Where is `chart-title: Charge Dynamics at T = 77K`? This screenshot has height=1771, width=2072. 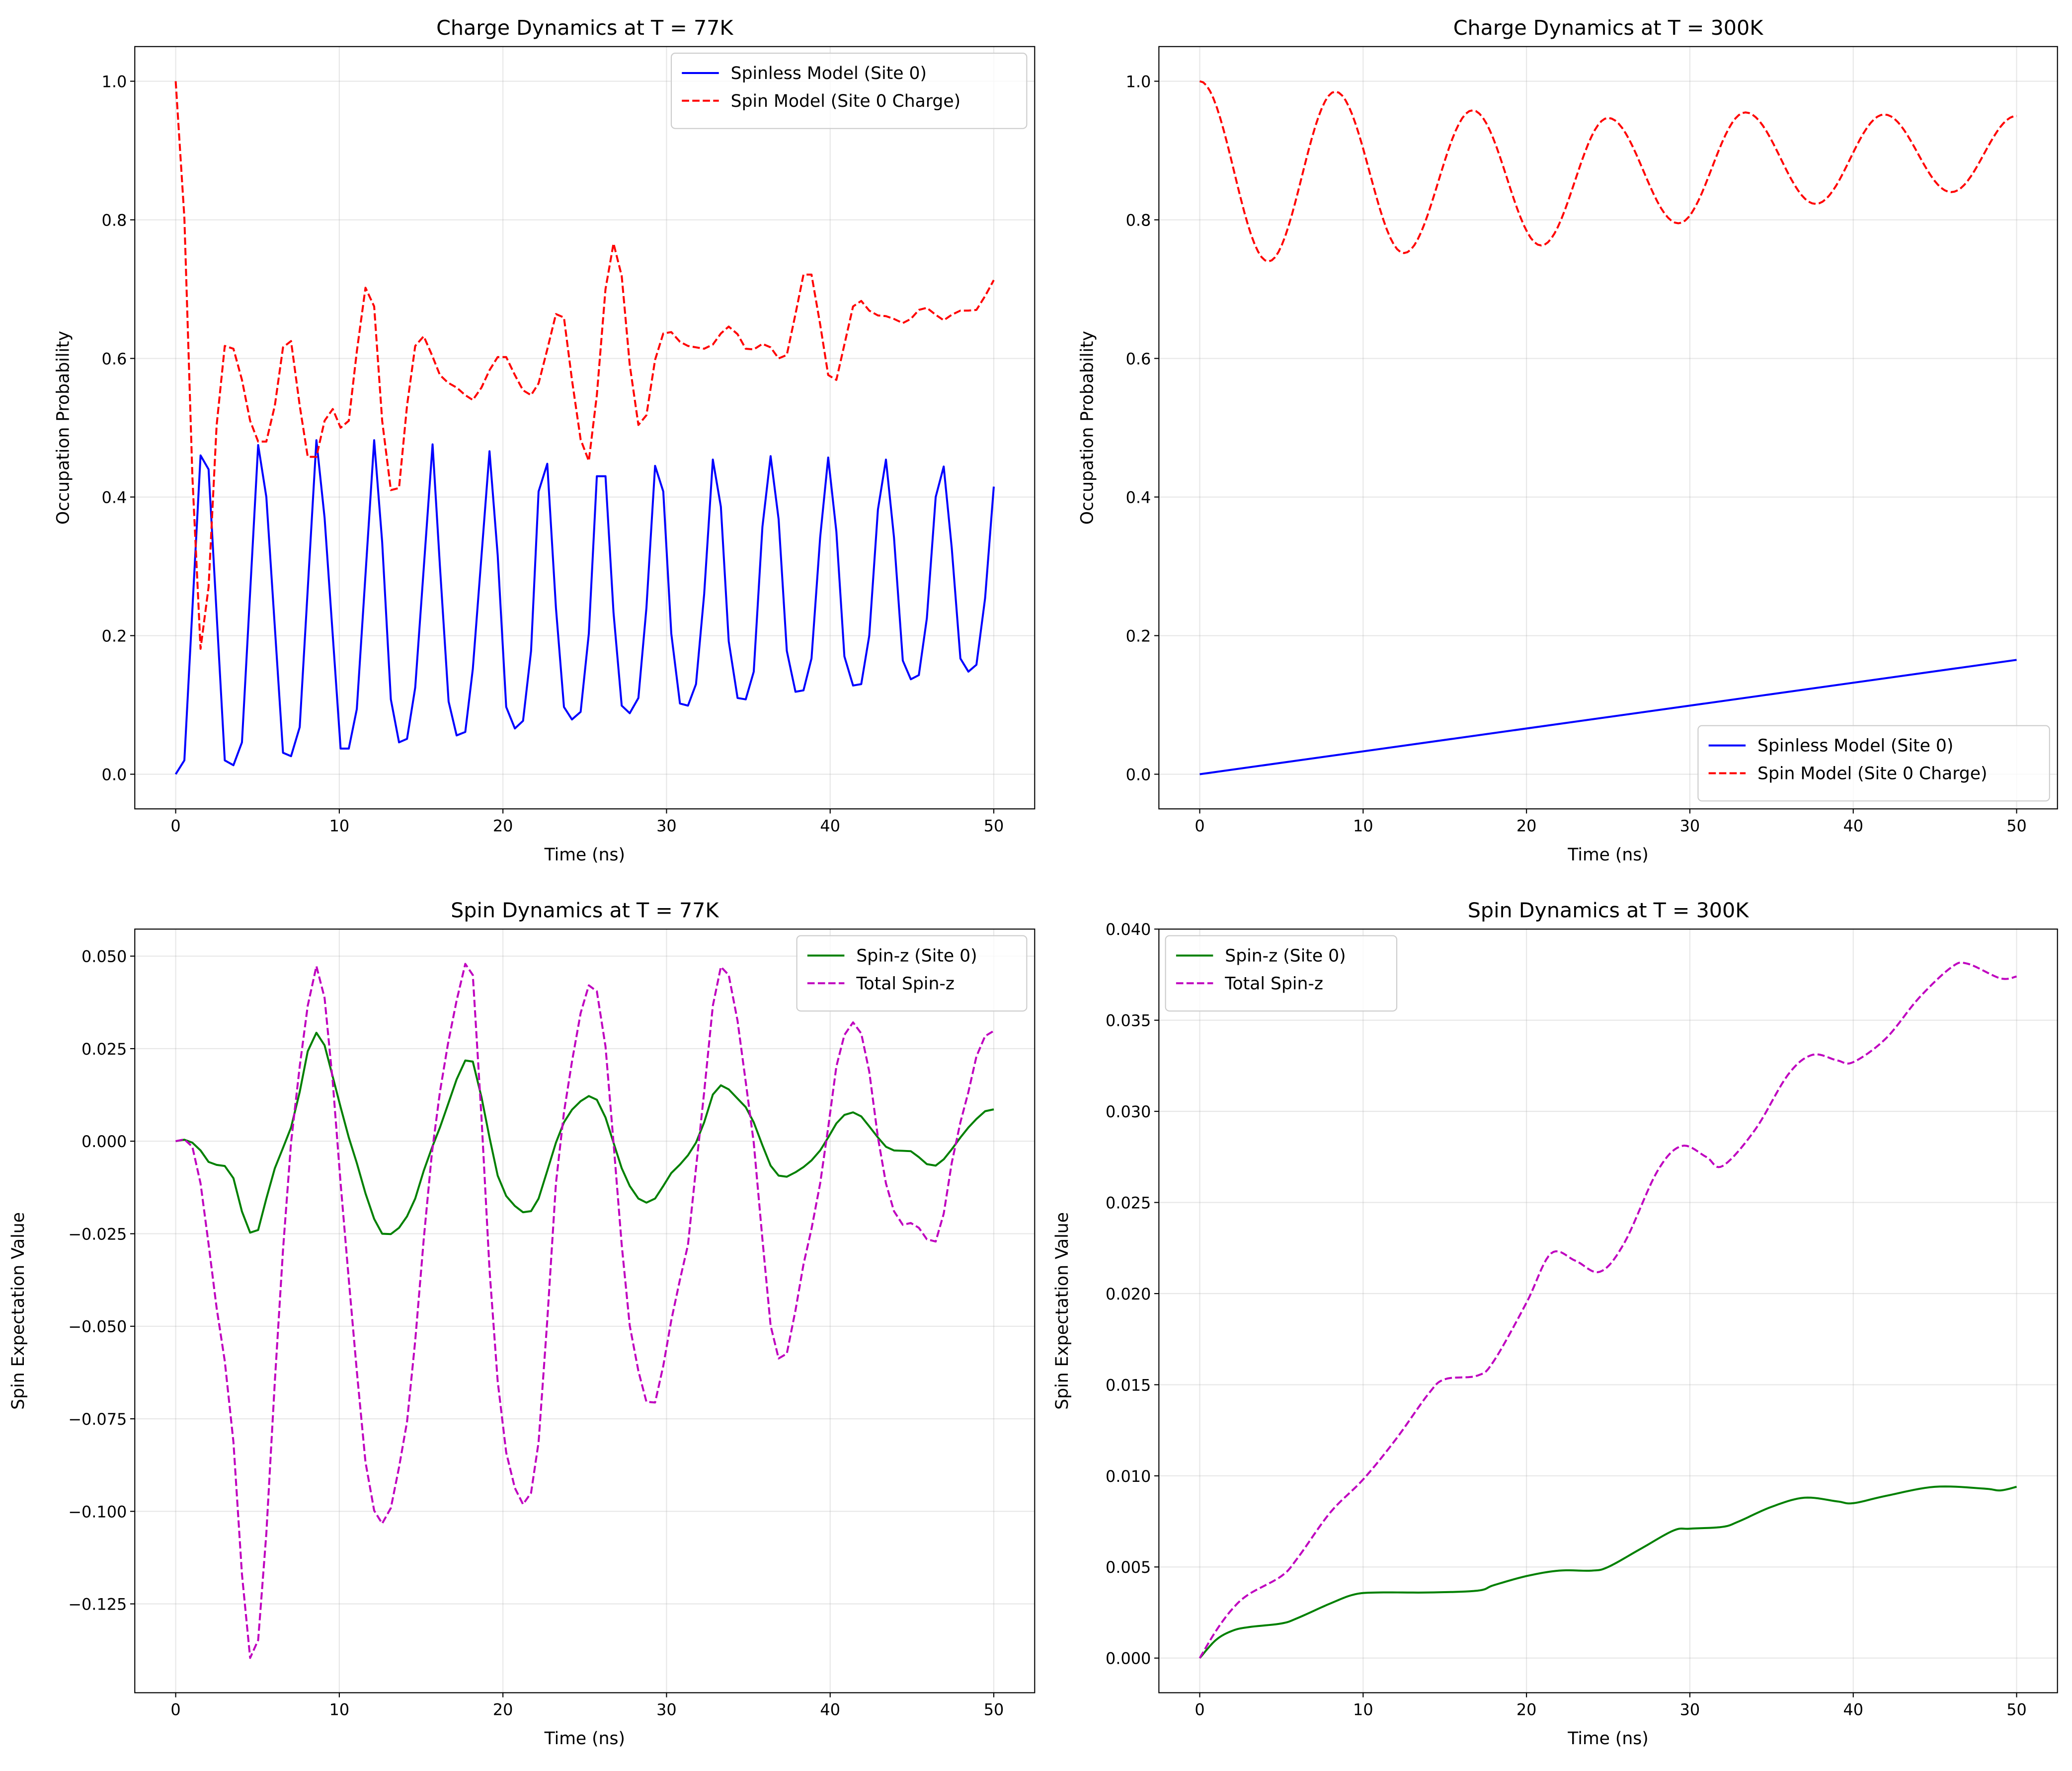 chart-title: Charge Dynamics at T = 77K is located at coordinates (584, 28).